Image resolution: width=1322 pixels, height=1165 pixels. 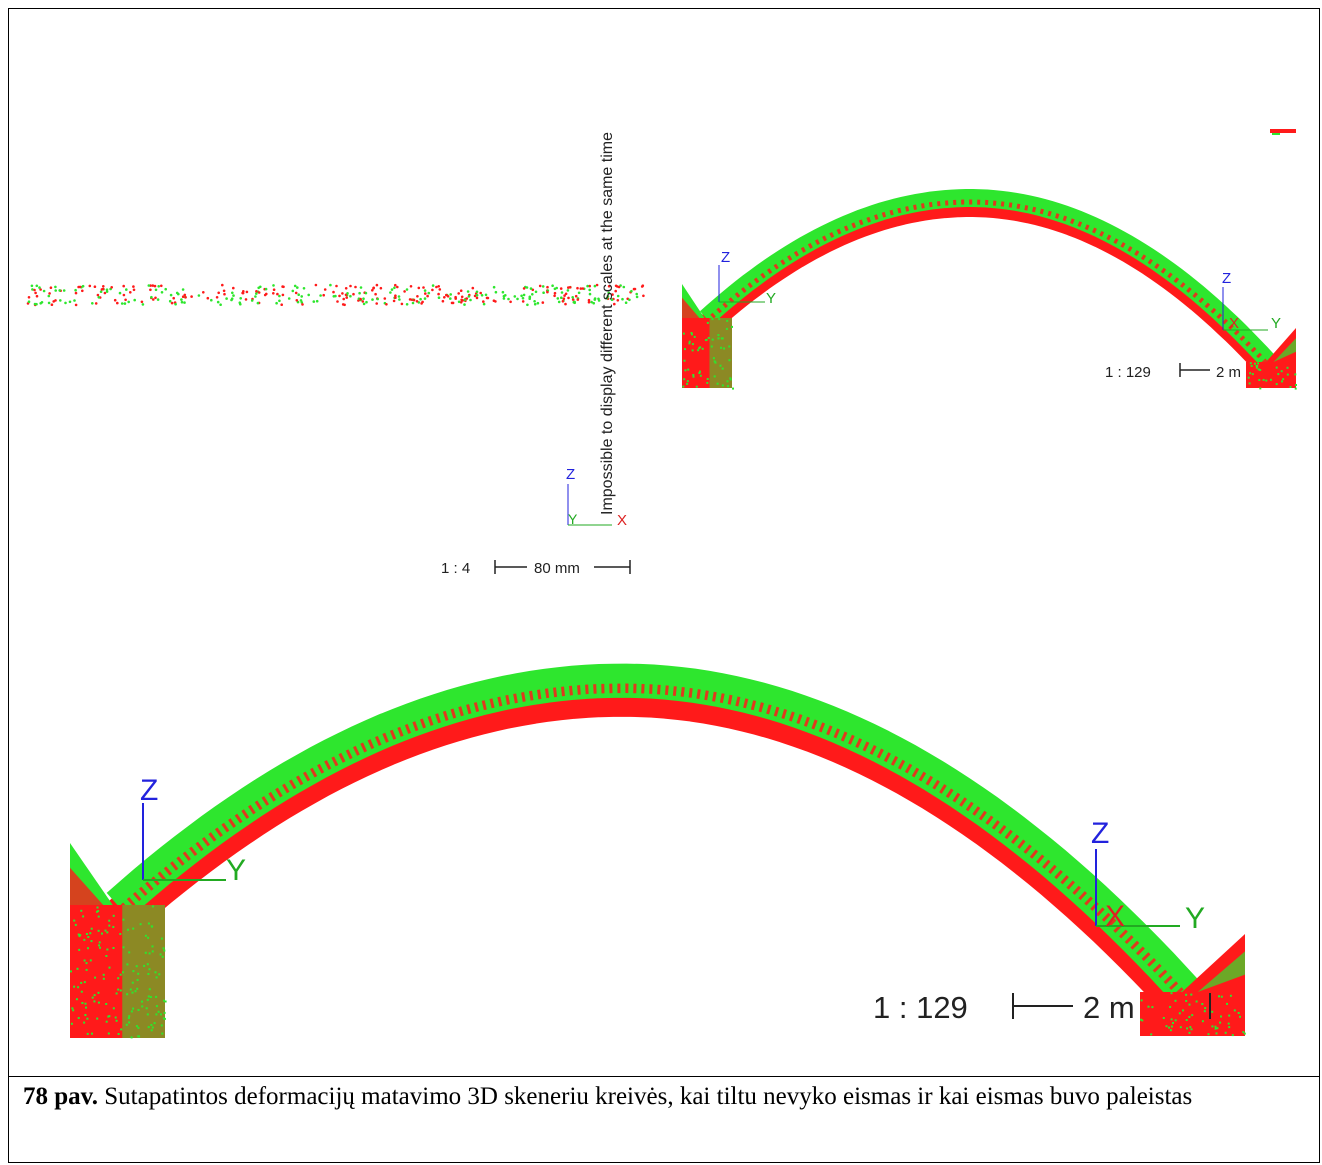 I want to click on axis-triad-large-right: Z X Y, so click(x=1148, y=876).